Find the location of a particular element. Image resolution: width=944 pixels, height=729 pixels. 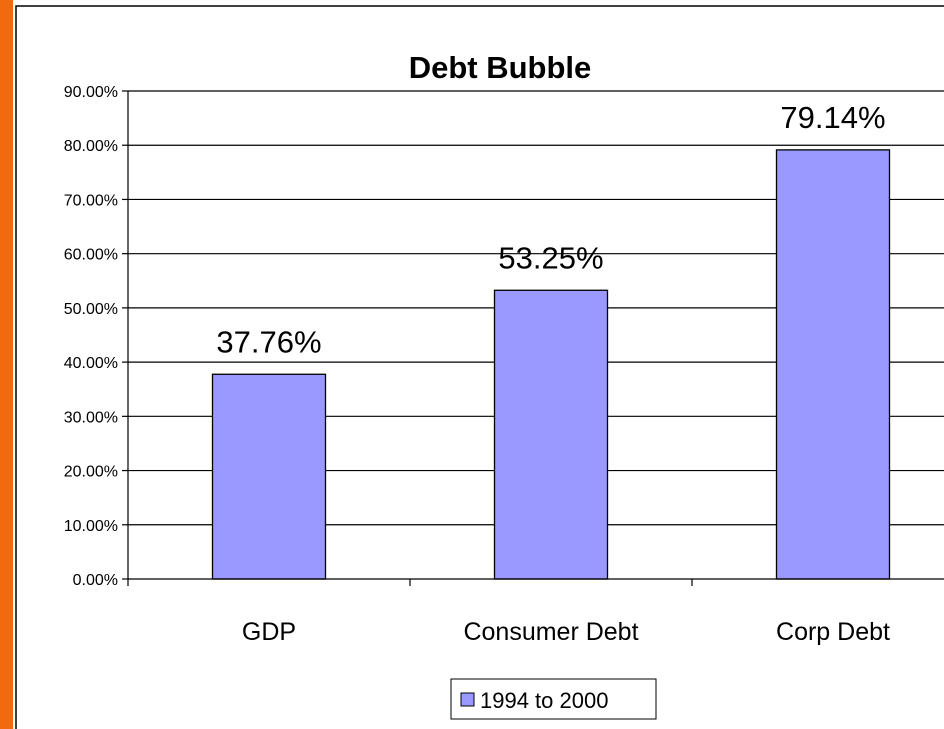

legend-box is located at coordinates (553, 699).